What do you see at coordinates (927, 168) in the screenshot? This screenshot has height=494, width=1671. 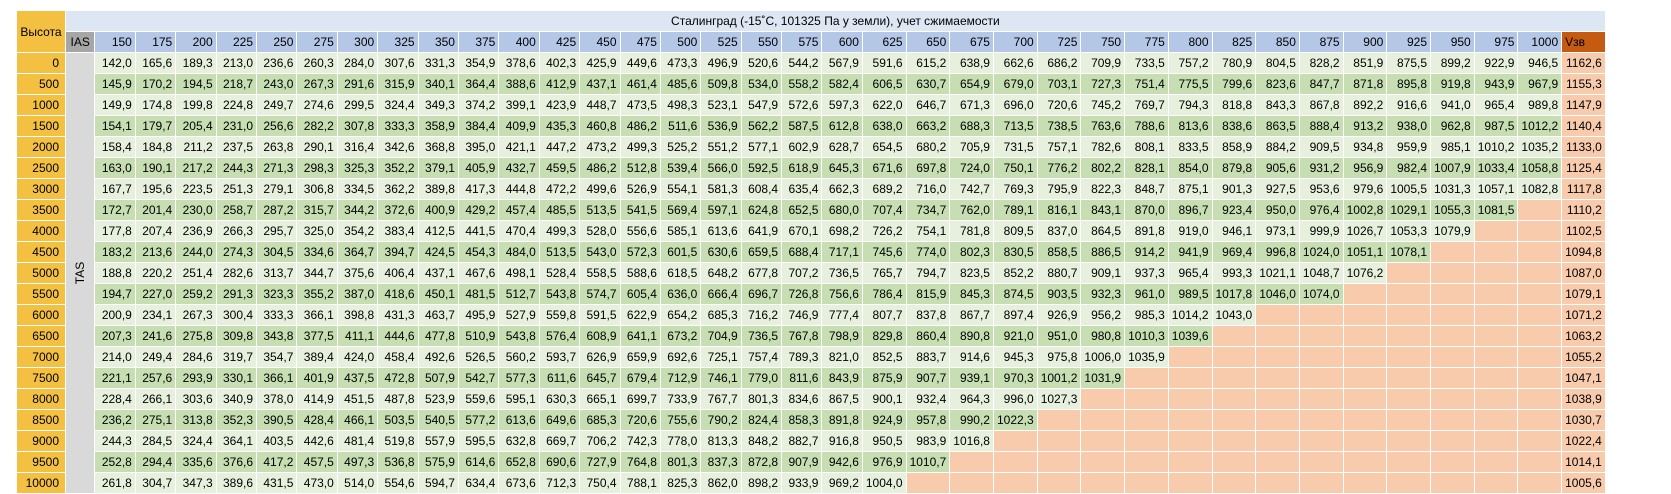 I see `value-cell: 697,8` at bounding box center [927, 168].